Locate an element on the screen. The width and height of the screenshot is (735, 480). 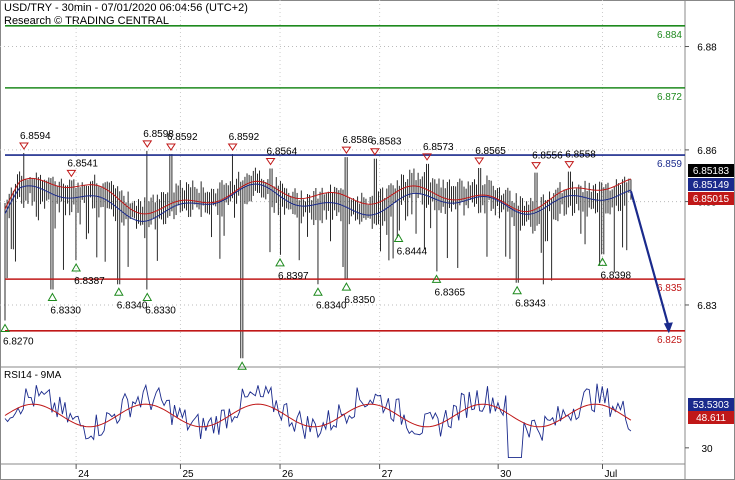
projection-arrow-line is located at coordinates (649, 259).